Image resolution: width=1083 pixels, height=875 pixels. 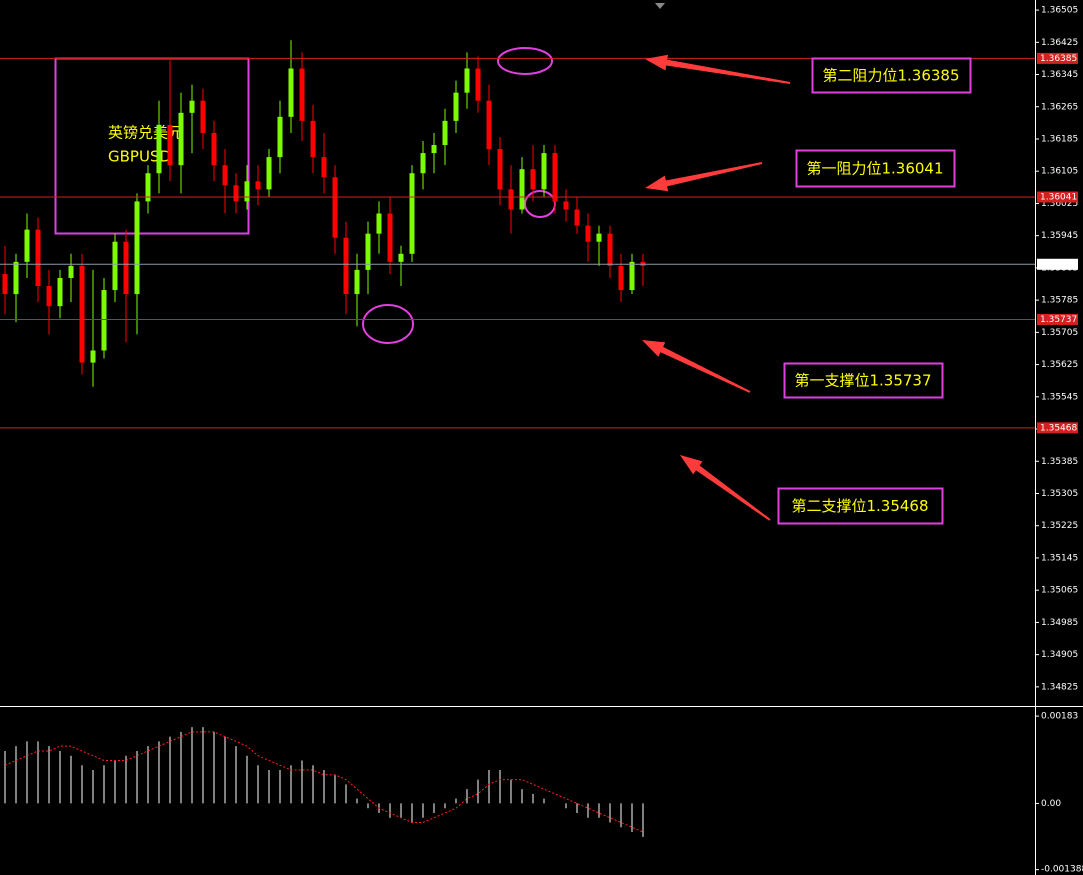 What do you see at coordinates (1051, 804) in the screenshot?
I see `y-tick-label: 0.00` at bounding box center [1051, 804].